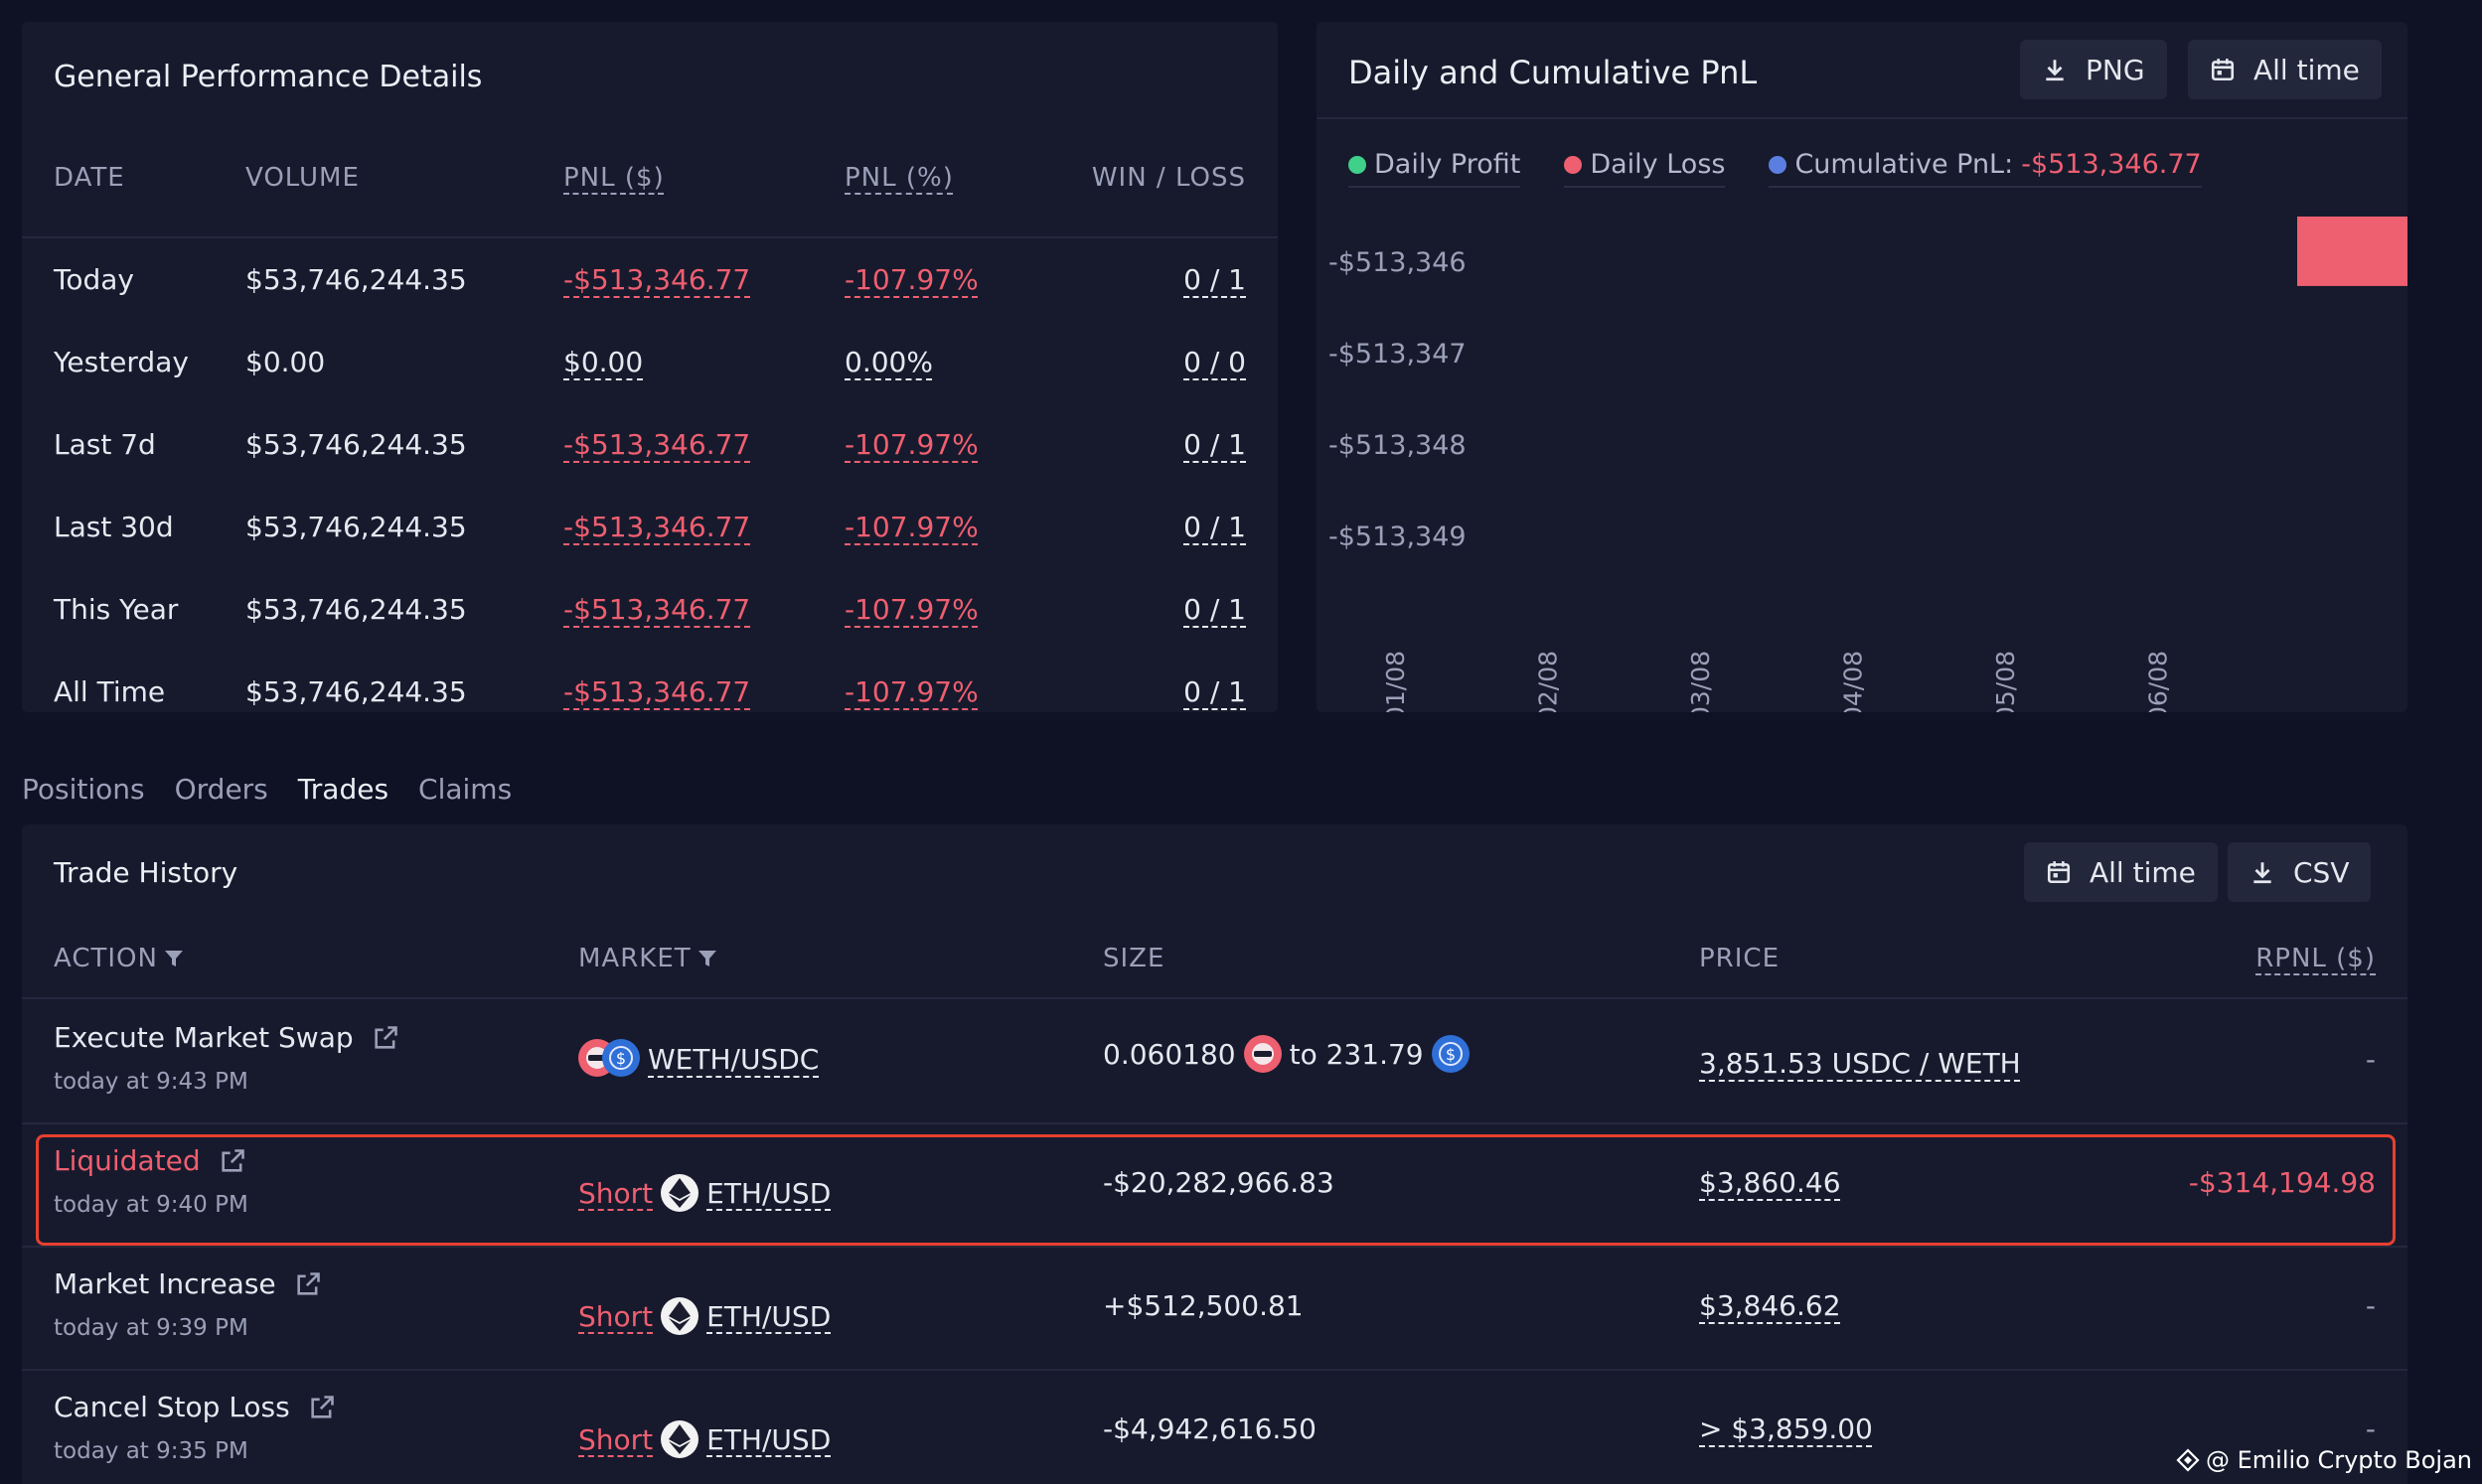 The image size is (2482, 1484). I want to click on trade-price: $3,846.62, so click(1770, 1305).